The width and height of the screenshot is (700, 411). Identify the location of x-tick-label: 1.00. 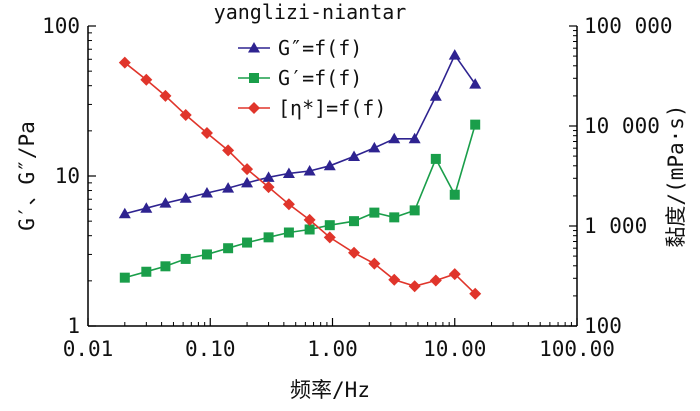
(332, 349).